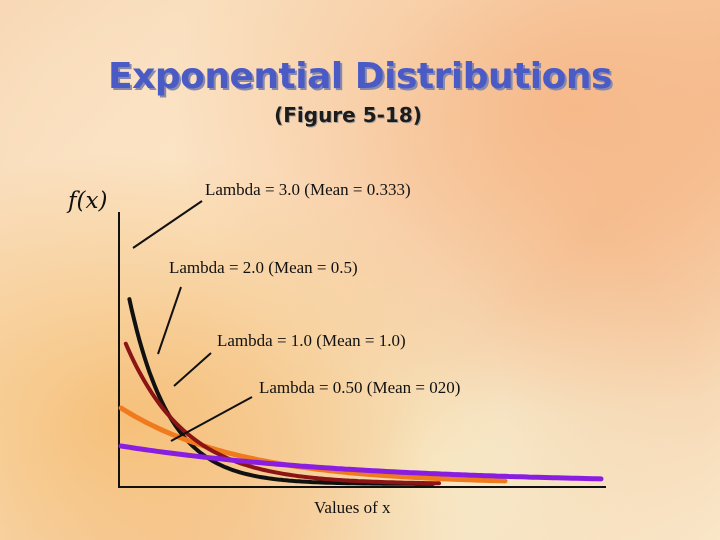  What do you see at coordinates (311, 340) in the screenshot?
I see `annotation-lambda-1: Lambda = 1.0 (Mean = 1.0)` at bounding box center [311, 340].